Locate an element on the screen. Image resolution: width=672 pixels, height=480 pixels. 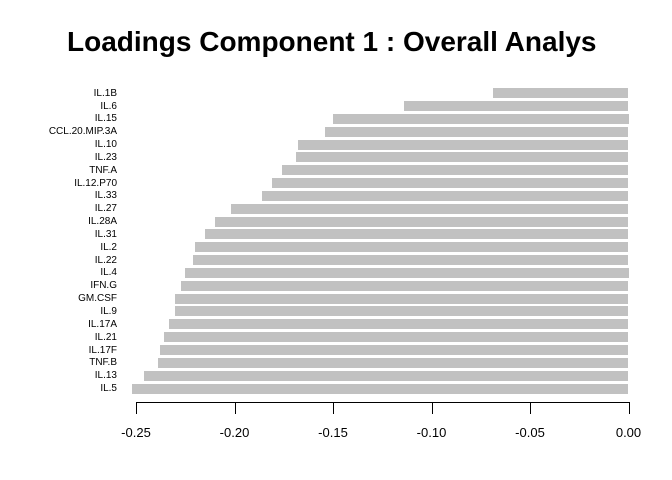
x-axis-tick-label: 0.00 is located at coordinates (628, 432).